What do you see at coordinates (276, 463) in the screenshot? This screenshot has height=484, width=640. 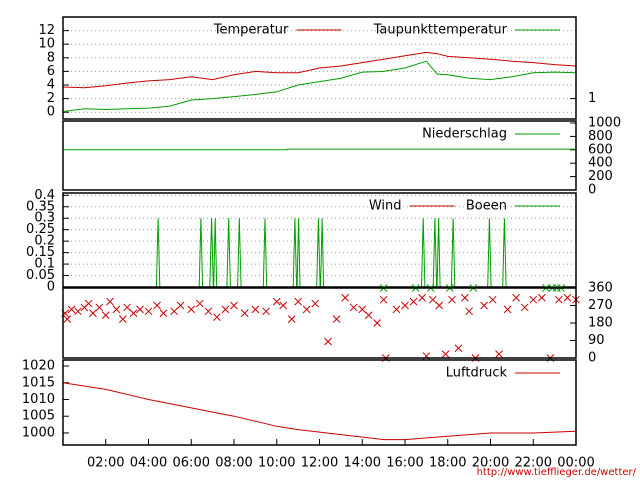 I see `x-tick-label: 10:00` at bounding box center [276, 463].